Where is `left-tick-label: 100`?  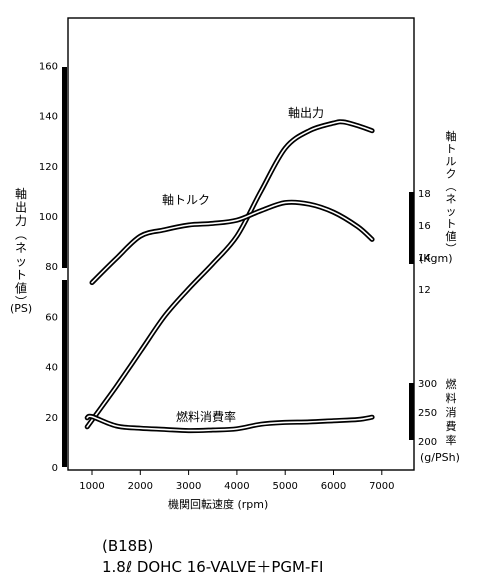 left-tick-label: 100 is located at coordinates (48, 217).